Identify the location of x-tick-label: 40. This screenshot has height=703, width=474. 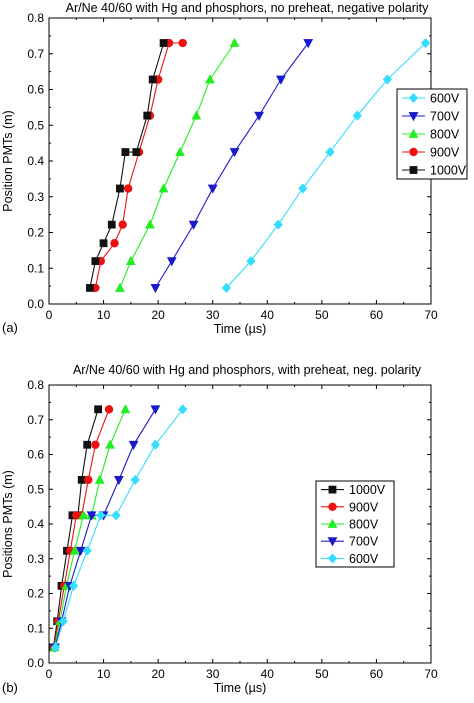
(268, 674).